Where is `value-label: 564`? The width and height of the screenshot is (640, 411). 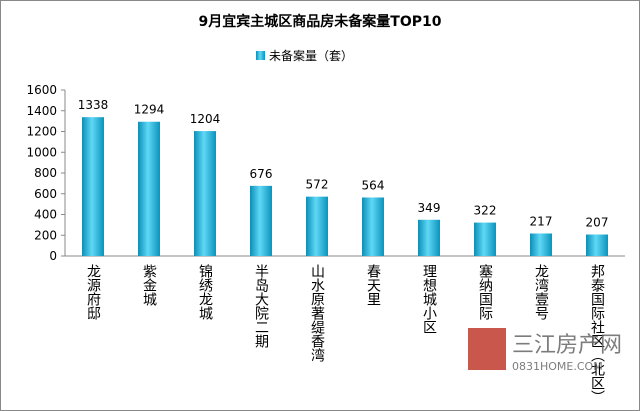 value-label: 564 is located at coordinates (373, 185).